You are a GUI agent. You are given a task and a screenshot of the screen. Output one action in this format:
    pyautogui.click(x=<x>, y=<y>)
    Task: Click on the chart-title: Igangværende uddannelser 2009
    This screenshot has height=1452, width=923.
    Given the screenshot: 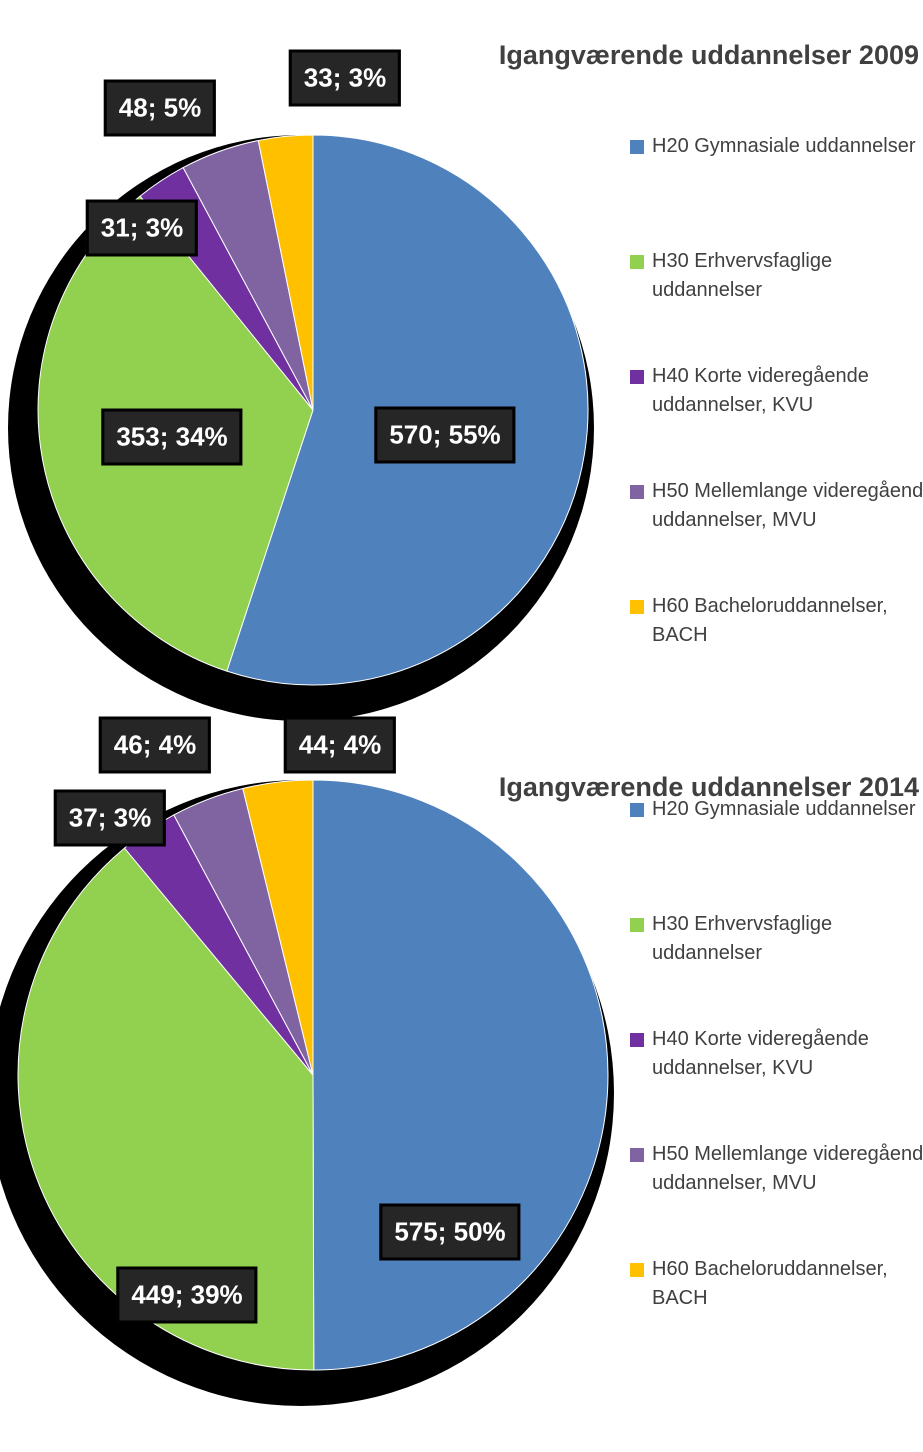 What is the action you would take?
    pyautogui.click(x=708, y=55)
    